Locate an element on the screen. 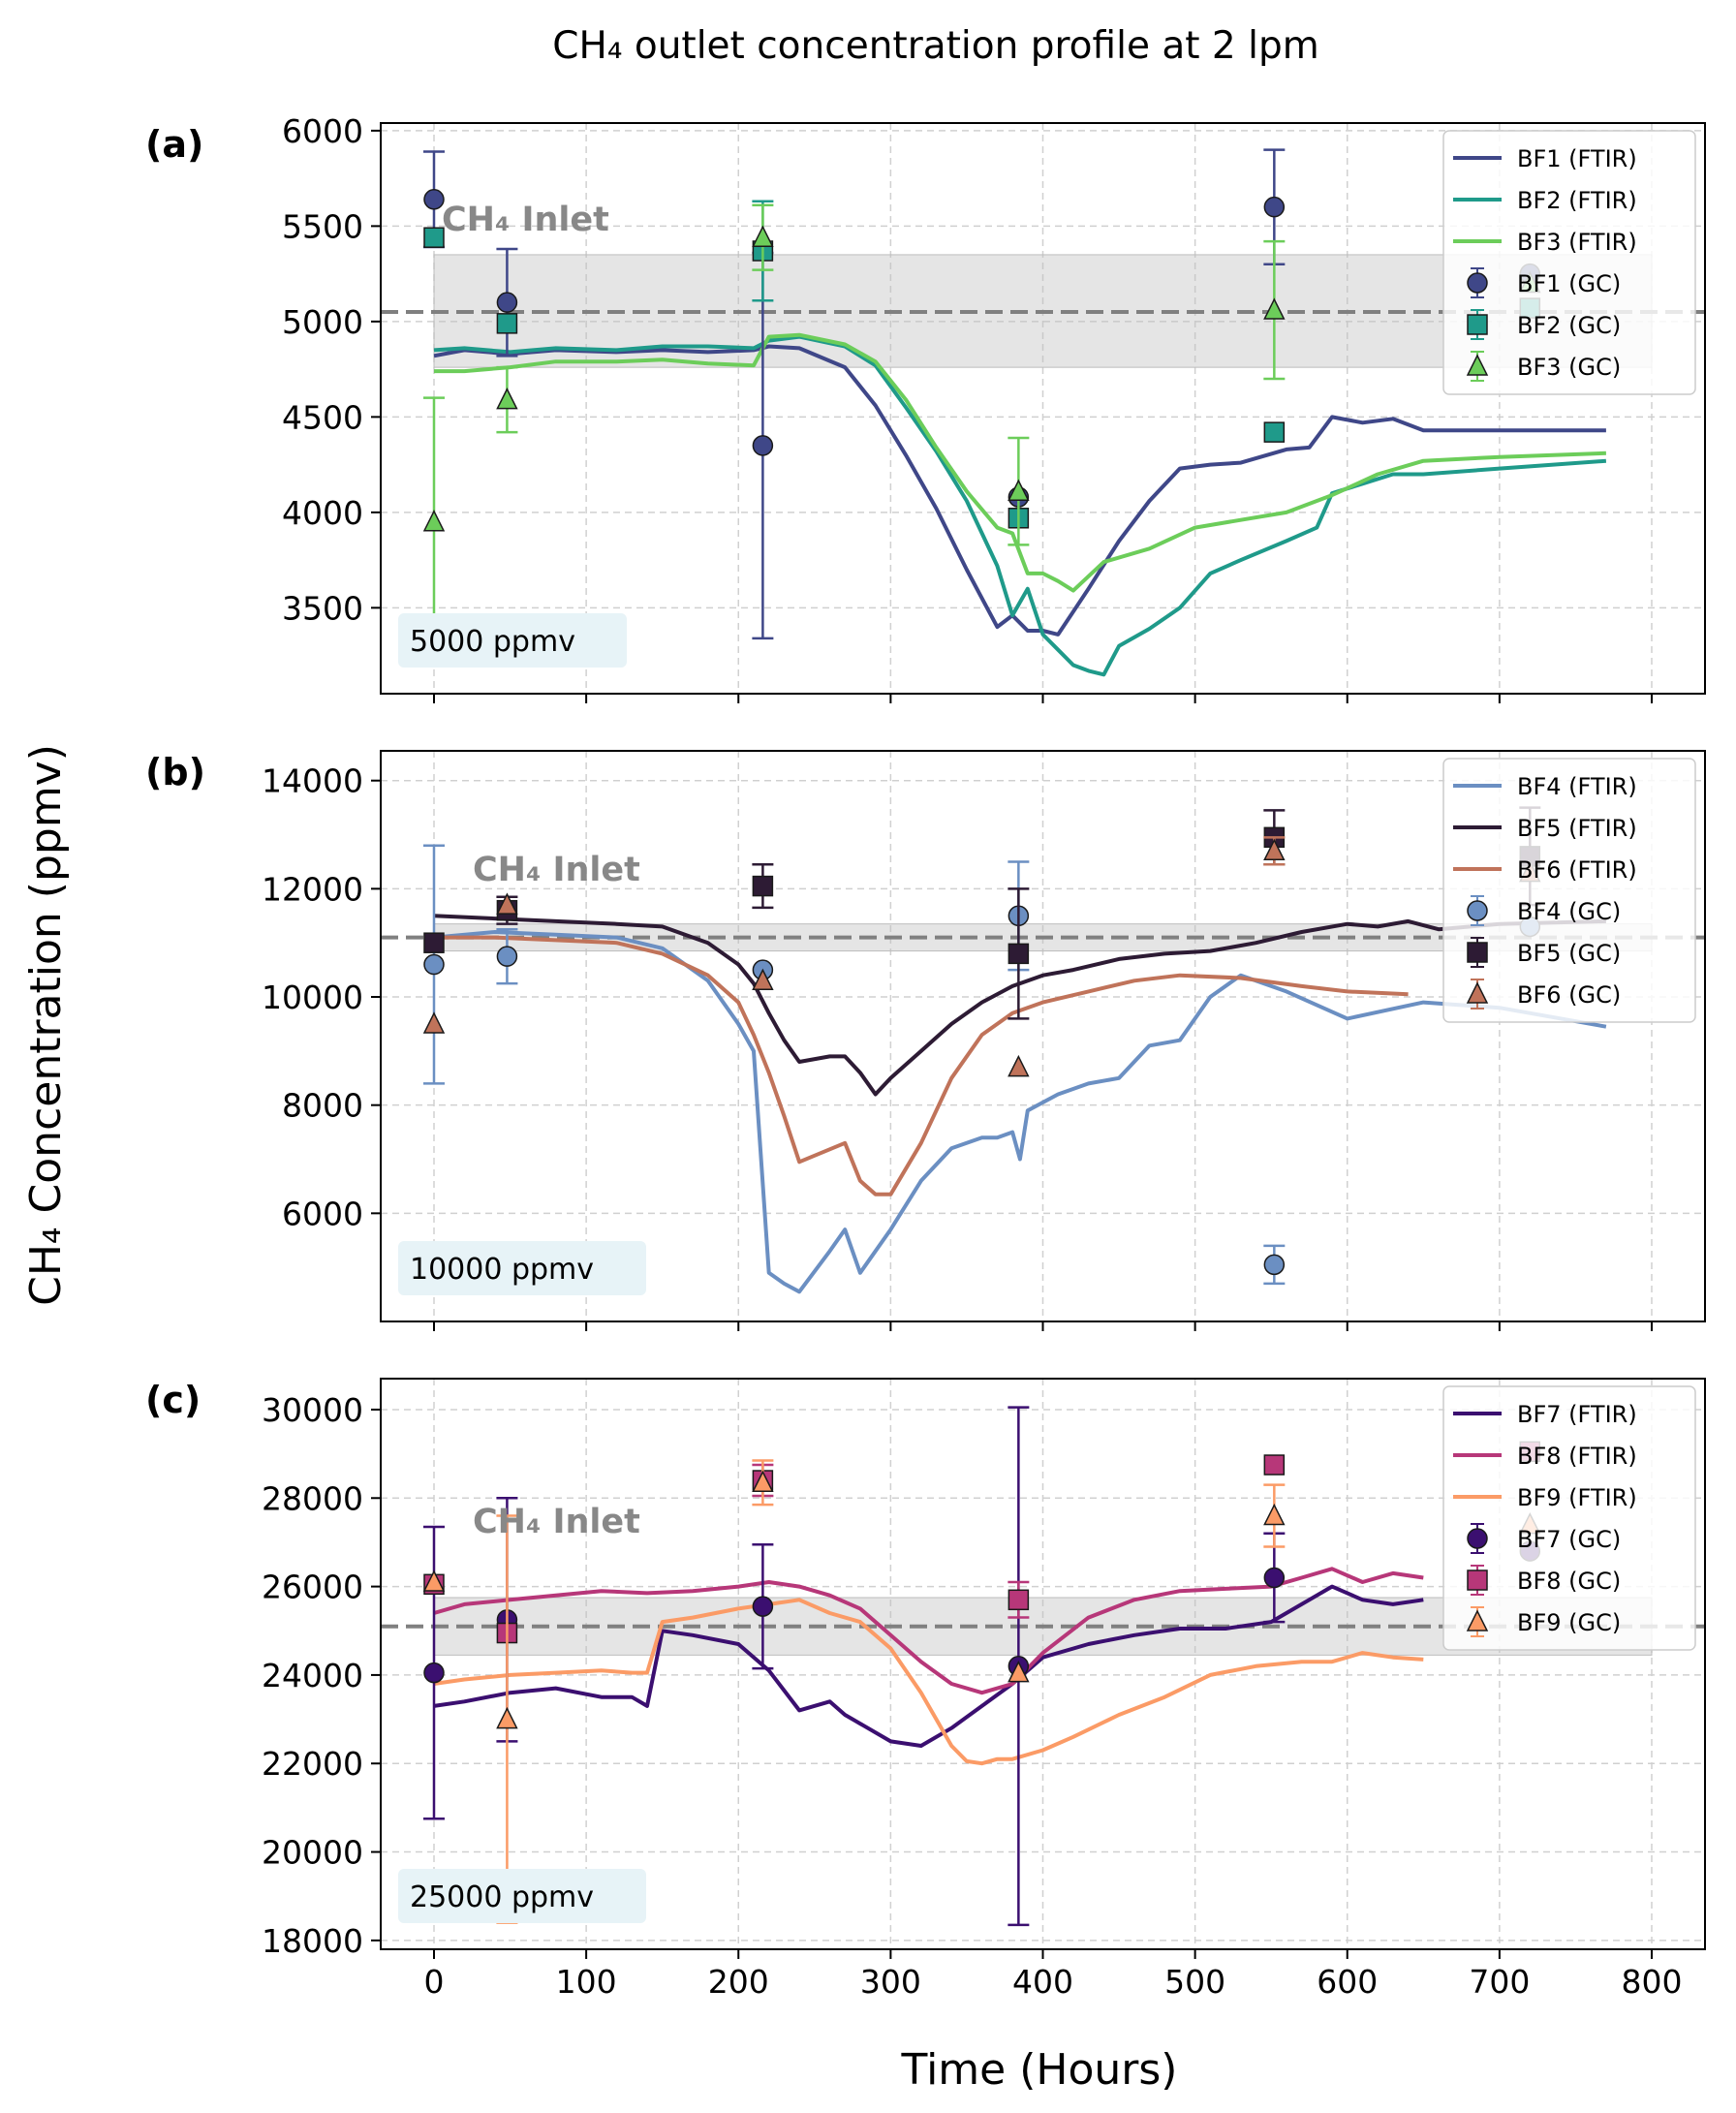  y-tick-label: 18000 is located at coordinates (312, 1941).